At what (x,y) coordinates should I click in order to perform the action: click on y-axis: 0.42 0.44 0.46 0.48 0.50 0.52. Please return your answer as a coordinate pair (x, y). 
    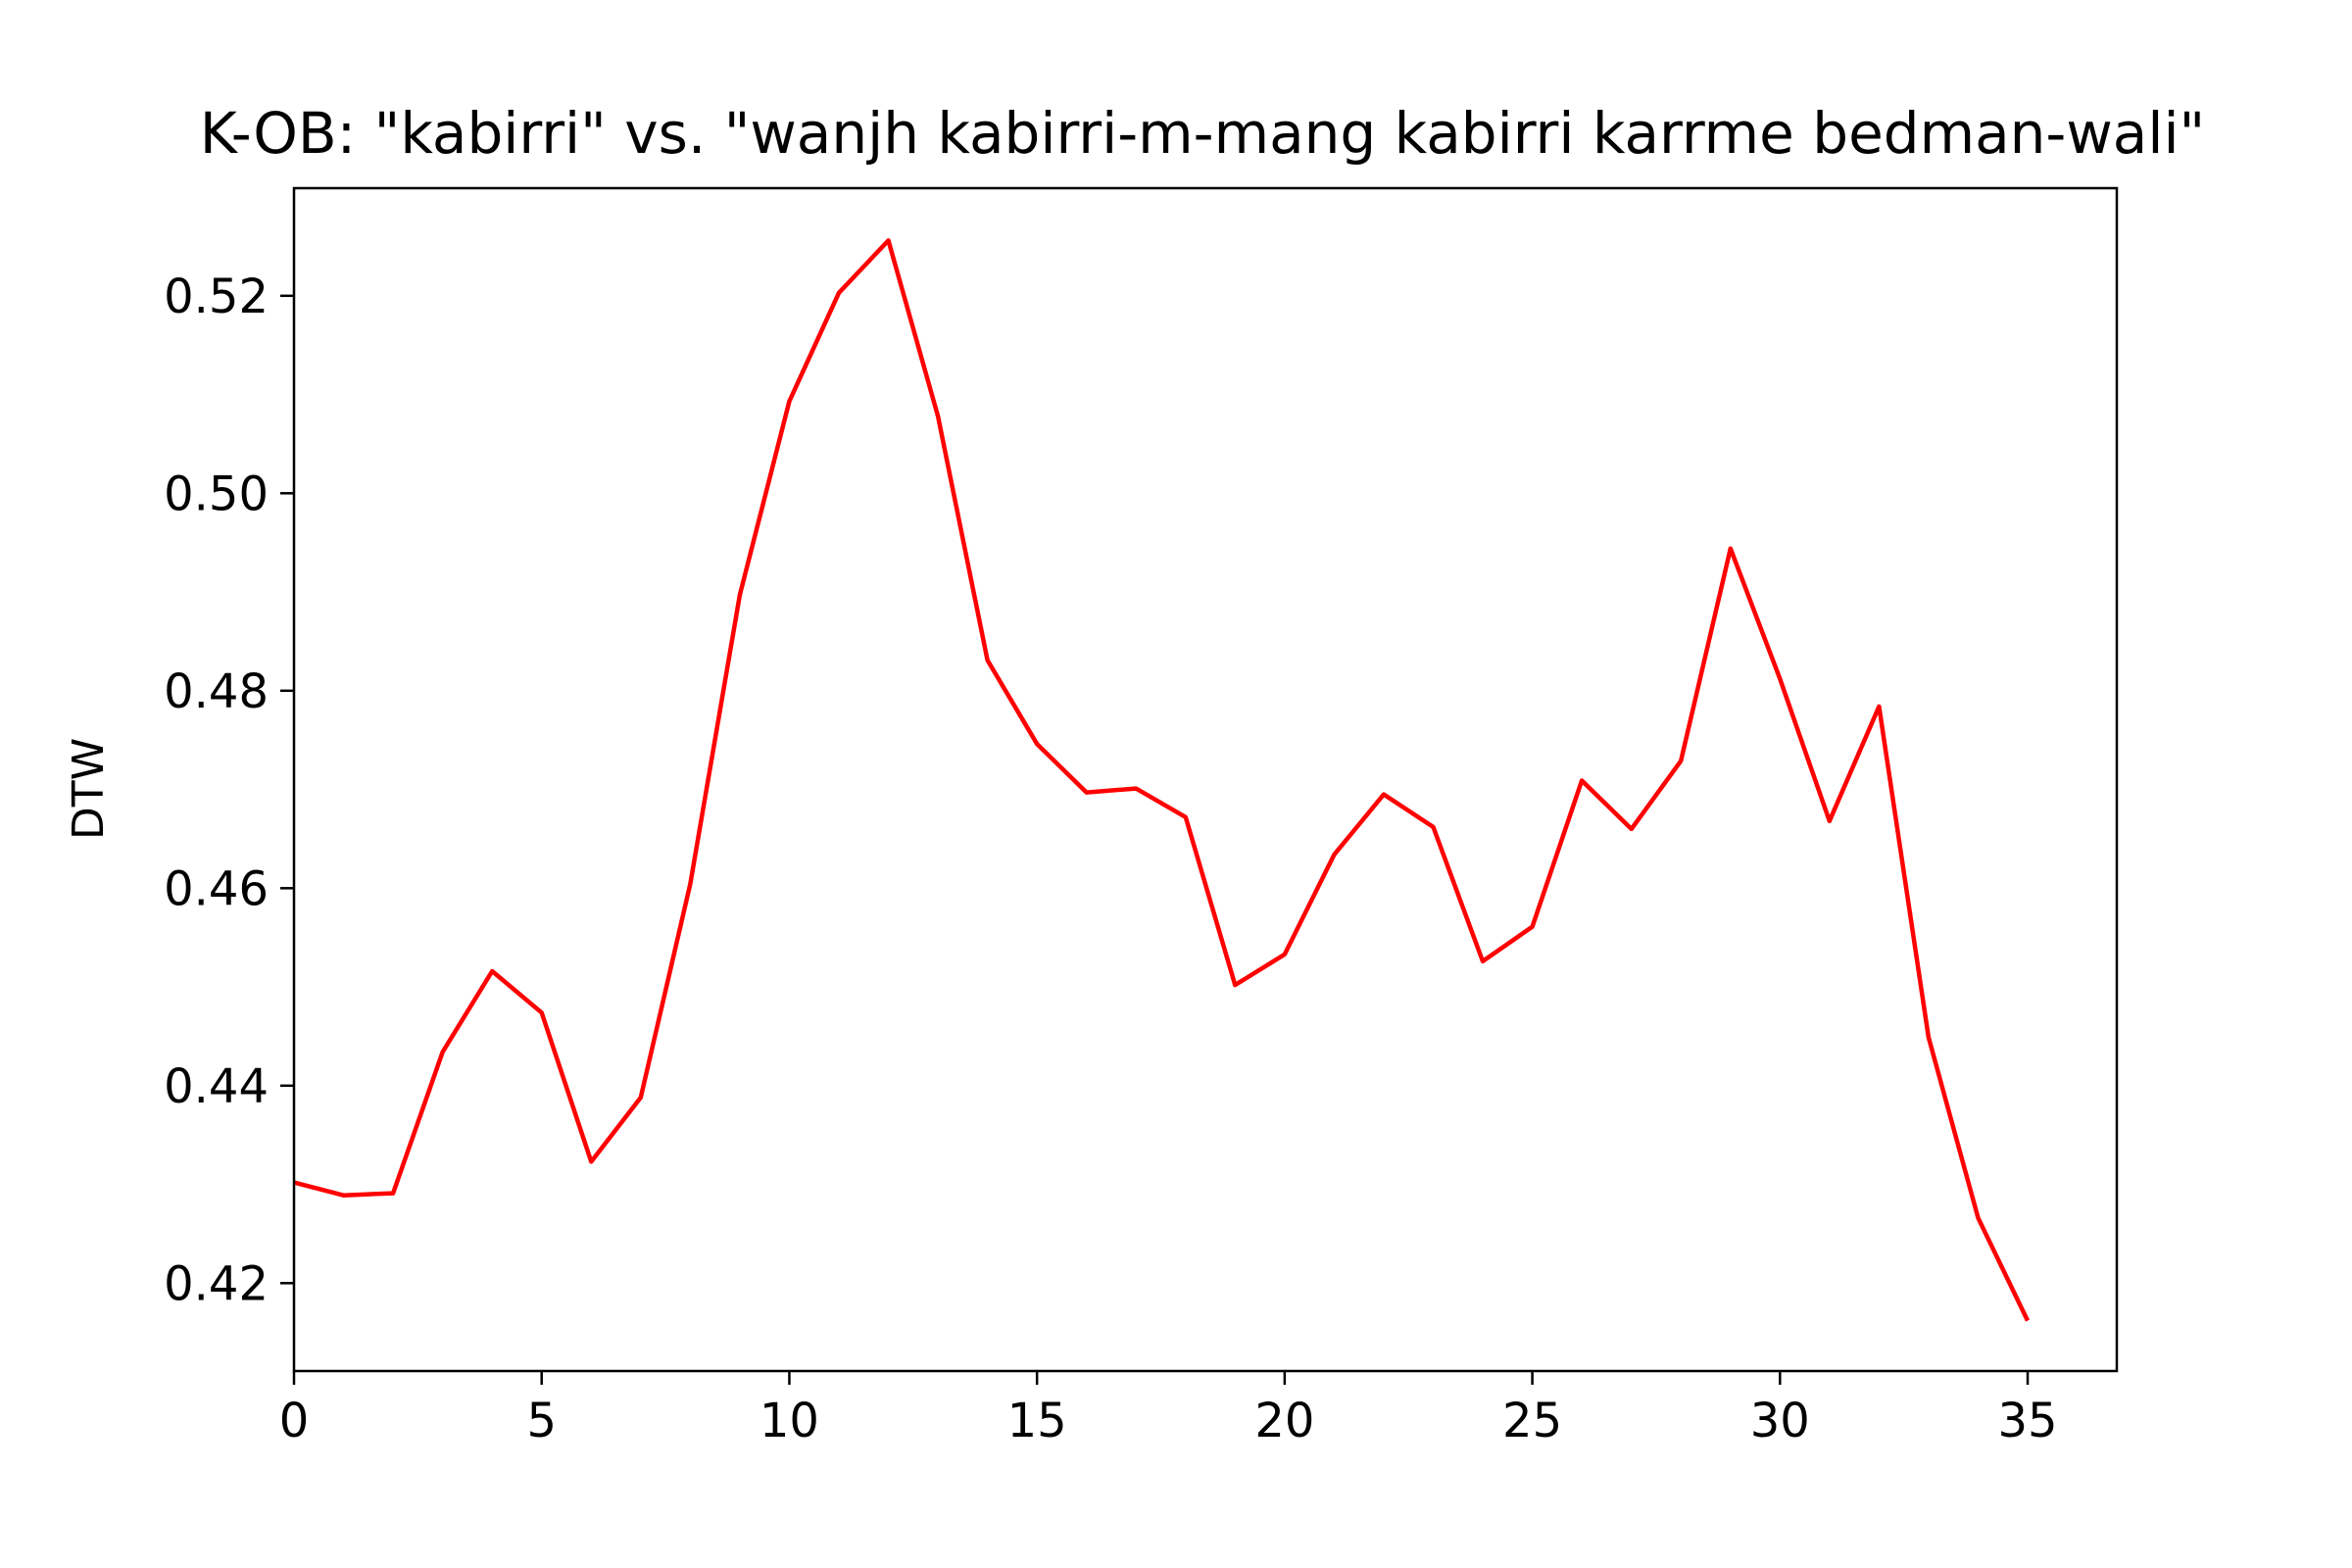
    Looking at the image, I should click on (229, 790).